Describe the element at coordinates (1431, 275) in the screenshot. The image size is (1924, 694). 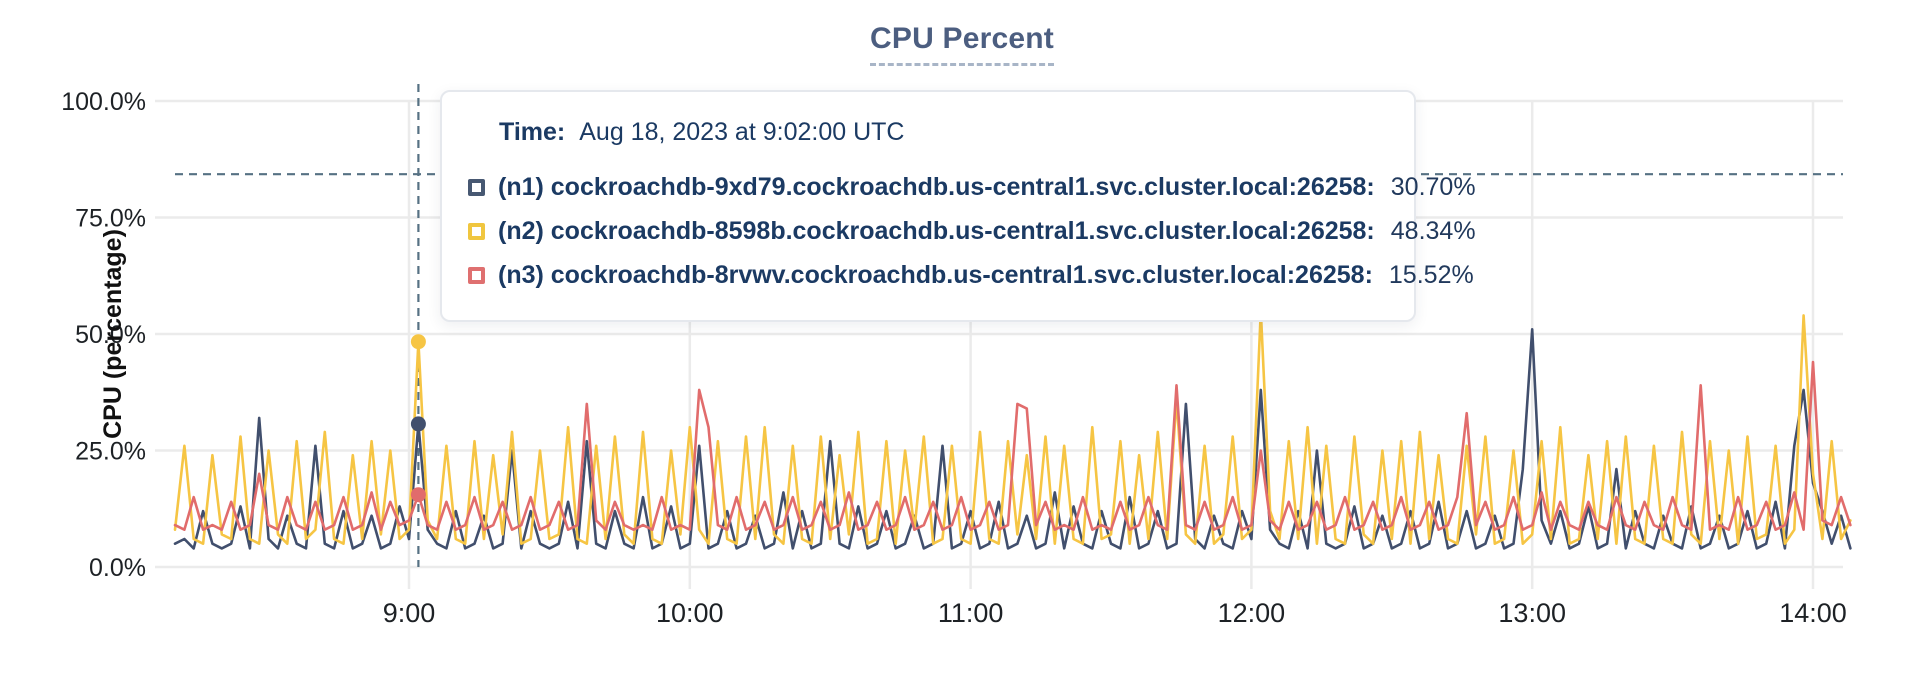
I see `series-value-n3: 15.52%` at that location.